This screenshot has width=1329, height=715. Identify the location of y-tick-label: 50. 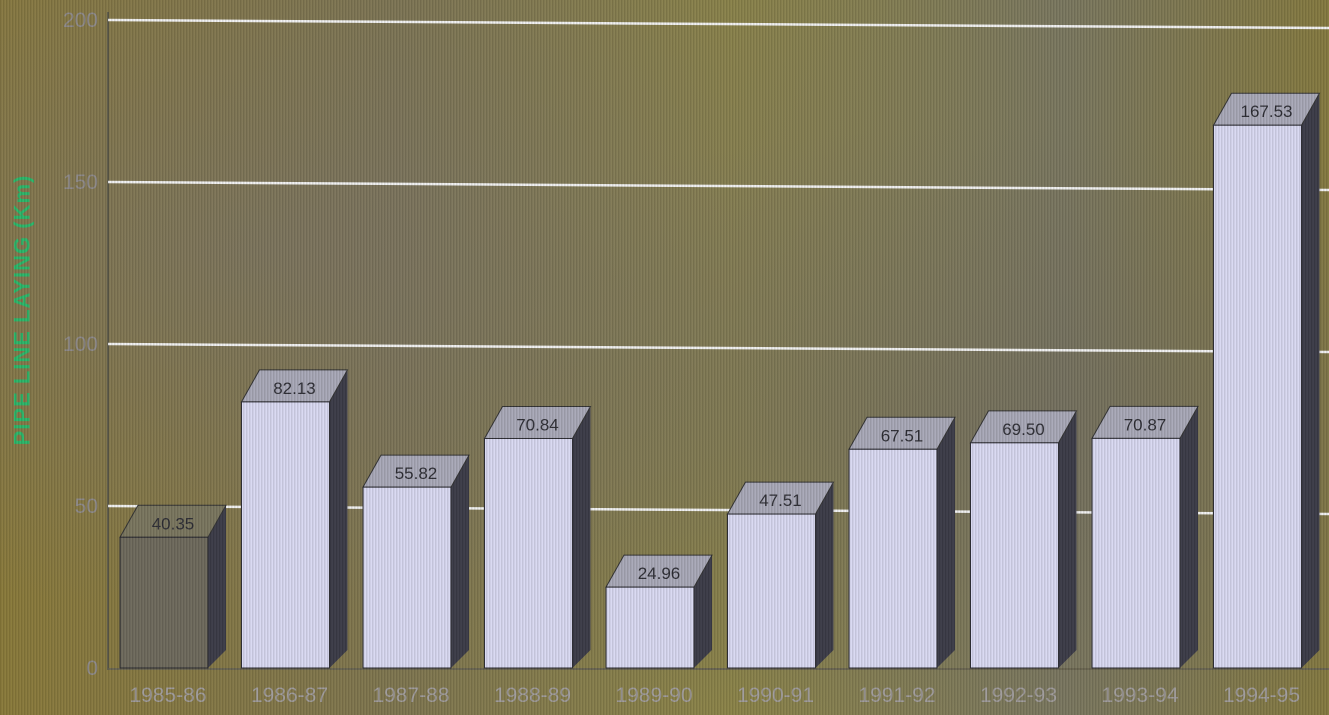
(86, 506).